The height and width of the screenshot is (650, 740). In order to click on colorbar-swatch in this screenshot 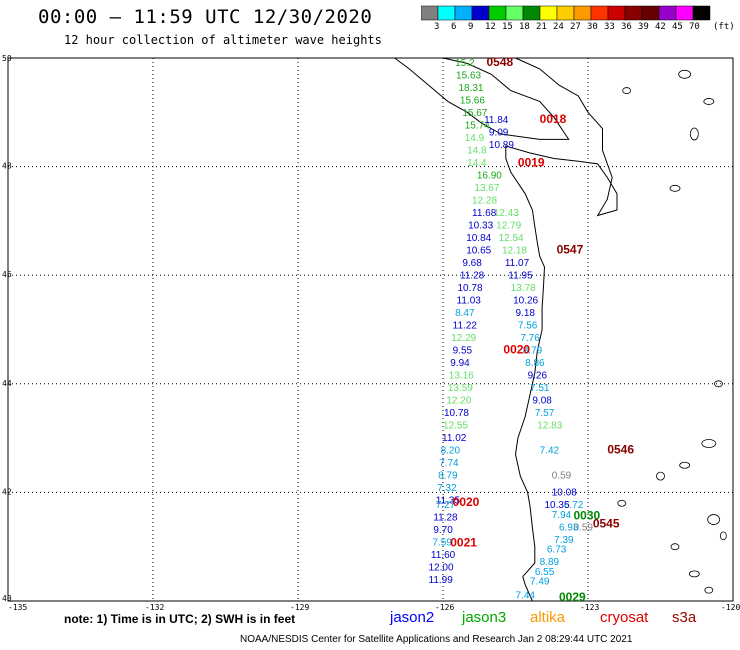, I will do `click(701, 13)`.